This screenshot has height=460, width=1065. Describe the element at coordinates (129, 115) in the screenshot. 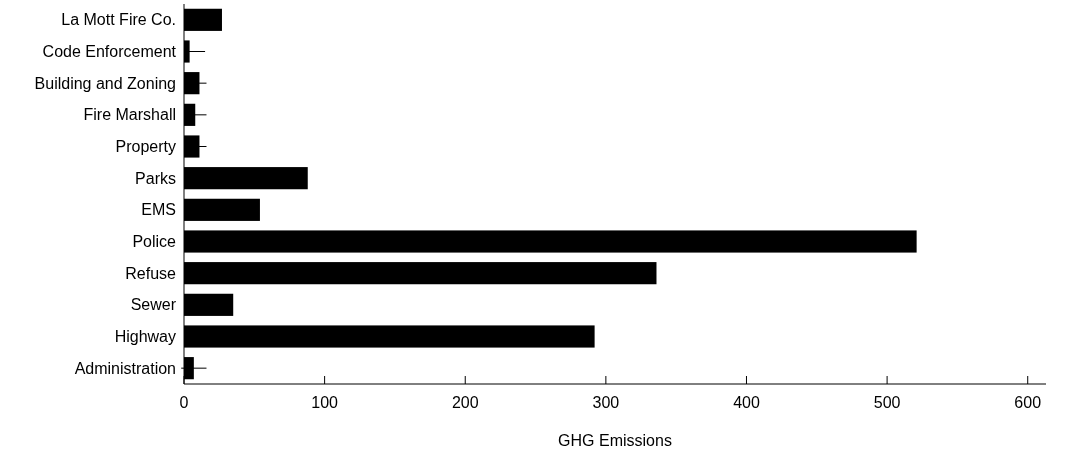

I see `y-tick-label: Fire Marshall` at that location.